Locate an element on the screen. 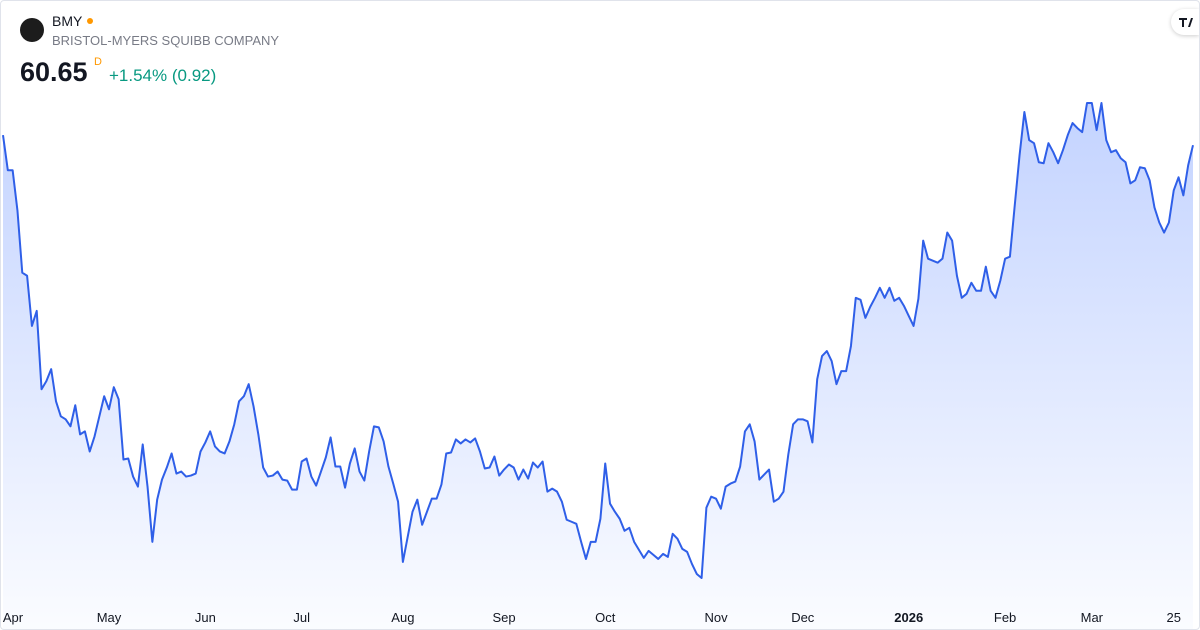 This screenshot has width=1200, height=630. x-tick-label: May is located at coordinates (109, 617).